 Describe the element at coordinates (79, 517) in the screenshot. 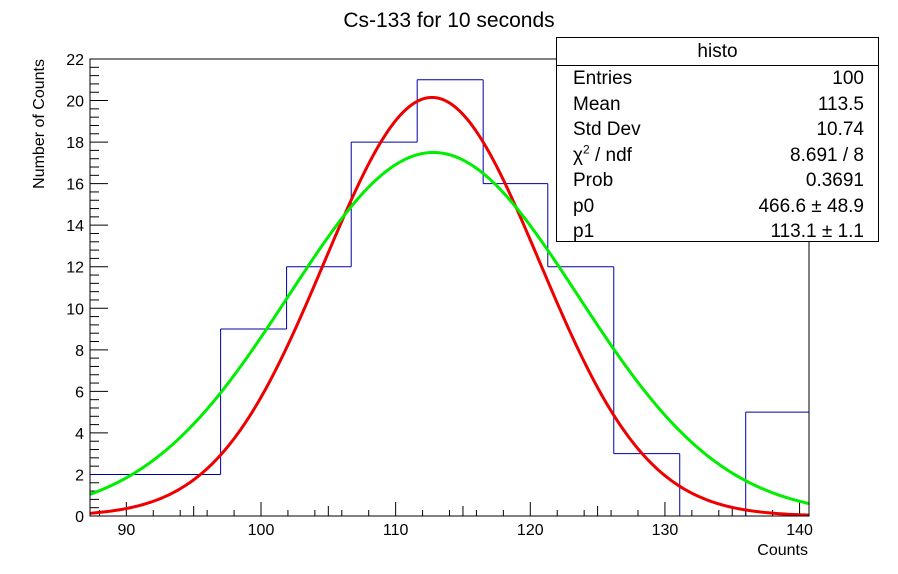

I see `y-tick-label: 0` at that location.